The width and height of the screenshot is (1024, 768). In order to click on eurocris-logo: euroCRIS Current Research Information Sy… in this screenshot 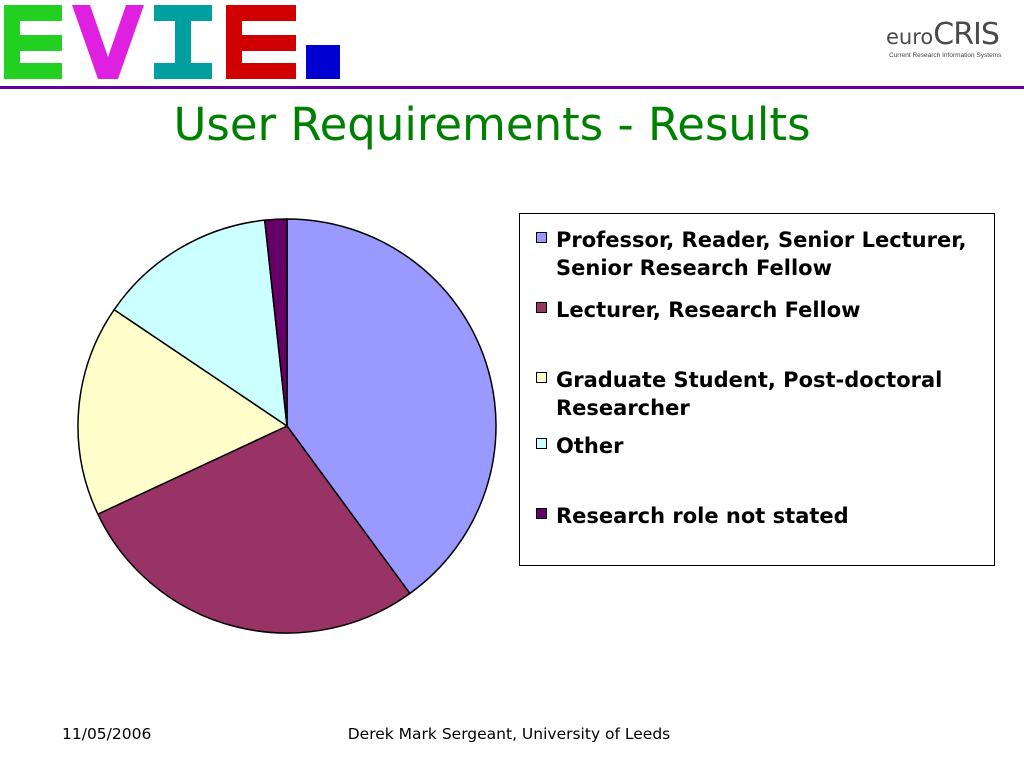, I will do `click(950, 44)`.